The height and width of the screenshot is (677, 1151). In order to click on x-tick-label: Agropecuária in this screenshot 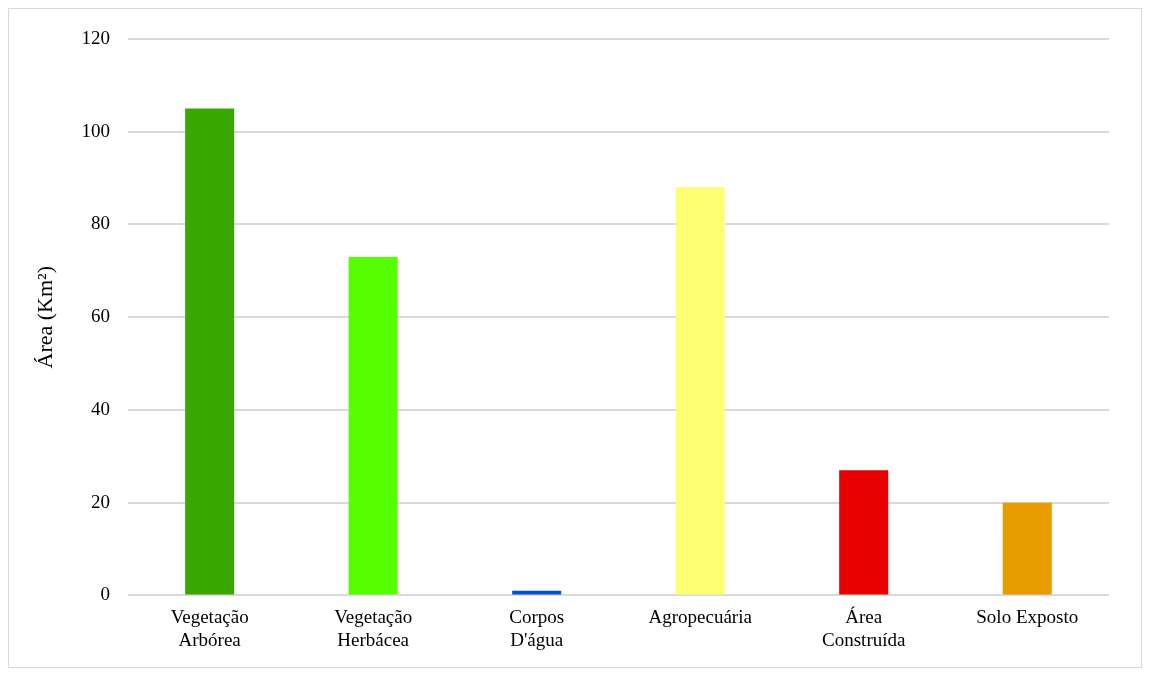, I will do `click(700, 616)`.